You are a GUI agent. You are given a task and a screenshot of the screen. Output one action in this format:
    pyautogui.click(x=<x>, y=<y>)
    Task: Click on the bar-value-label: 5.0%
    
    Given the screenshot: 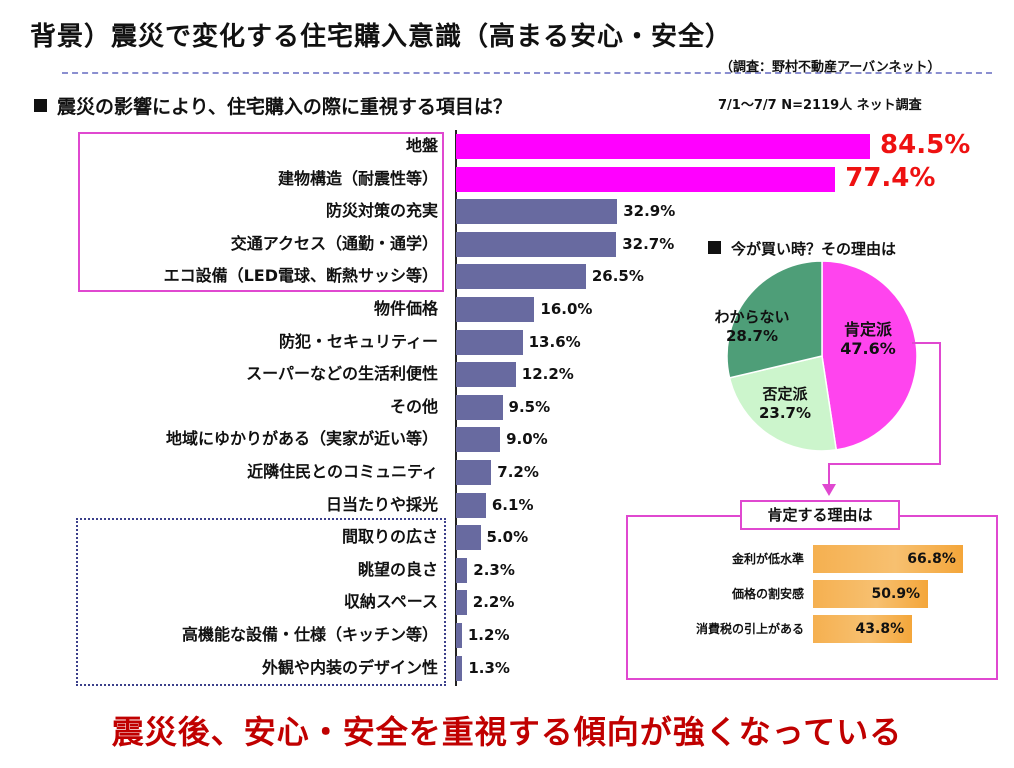 What is the action you would take?
    pyautogui.click(x=507, y=537)
    